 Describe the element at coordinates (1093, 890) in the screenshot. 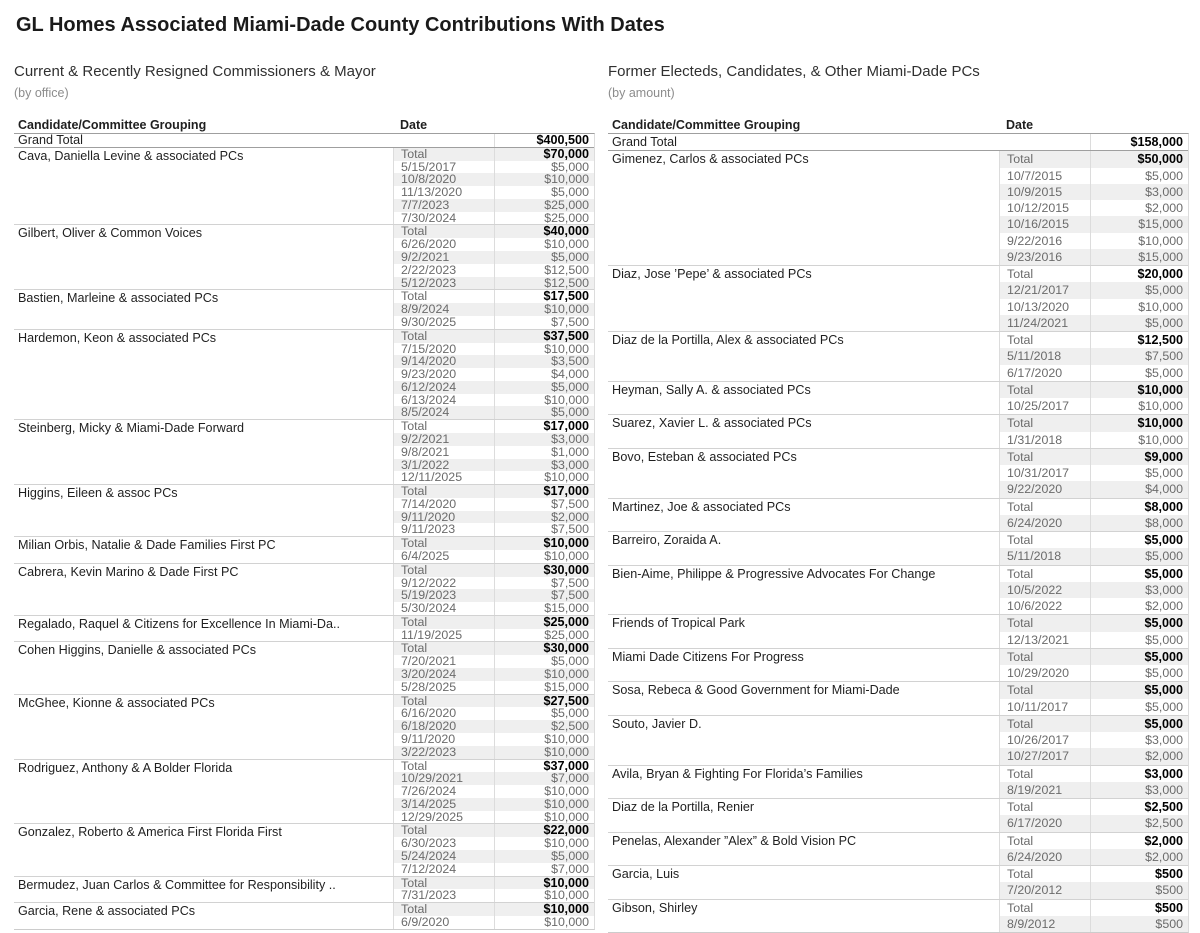

I see `contribution-row: 7/20/2012 $500` at that location.